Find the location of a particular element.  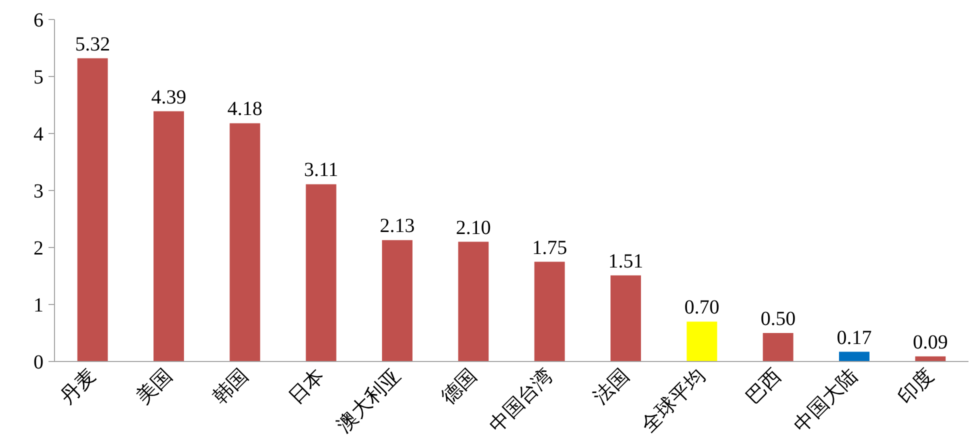

x-tick-label: 美国 is located at coordinates (154, 386).